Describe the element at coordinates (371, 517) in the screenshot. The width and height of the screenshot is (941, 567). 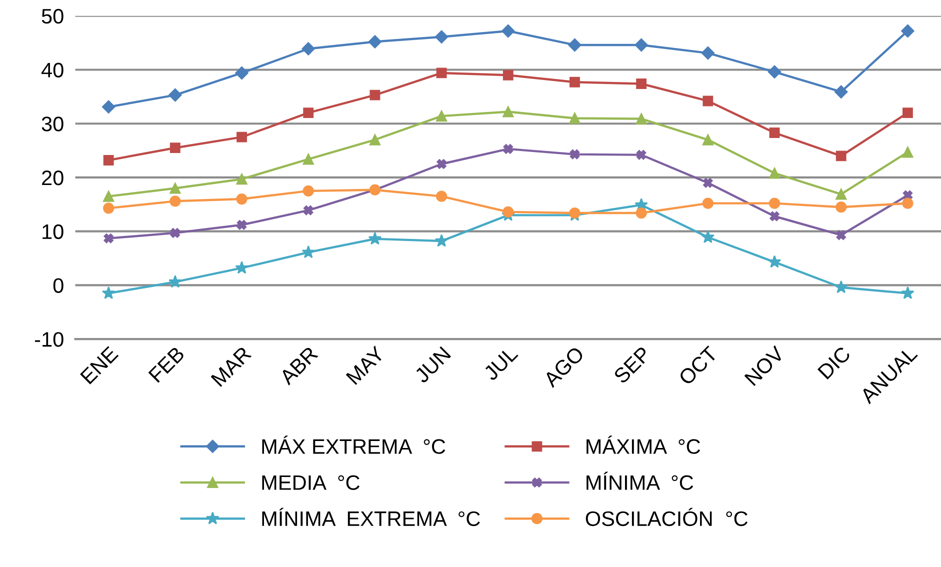
I see `legend-label: MÍNIMA EXTREMA °C` at that location.